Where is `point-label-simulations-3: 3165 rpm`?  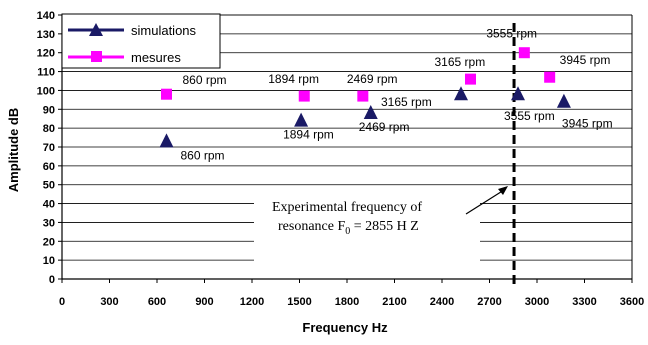 point-label-simulations-3: 3165 rpm is located at coordinates (406, 102).